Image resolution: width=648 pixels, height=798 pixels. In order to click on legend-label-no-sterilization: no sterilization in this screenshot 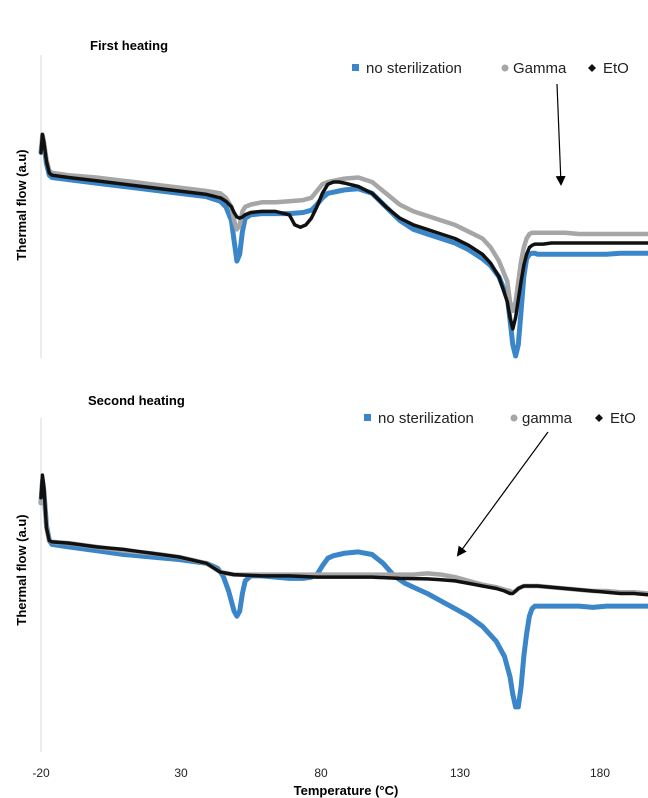, I will do `click(414, 68)`.